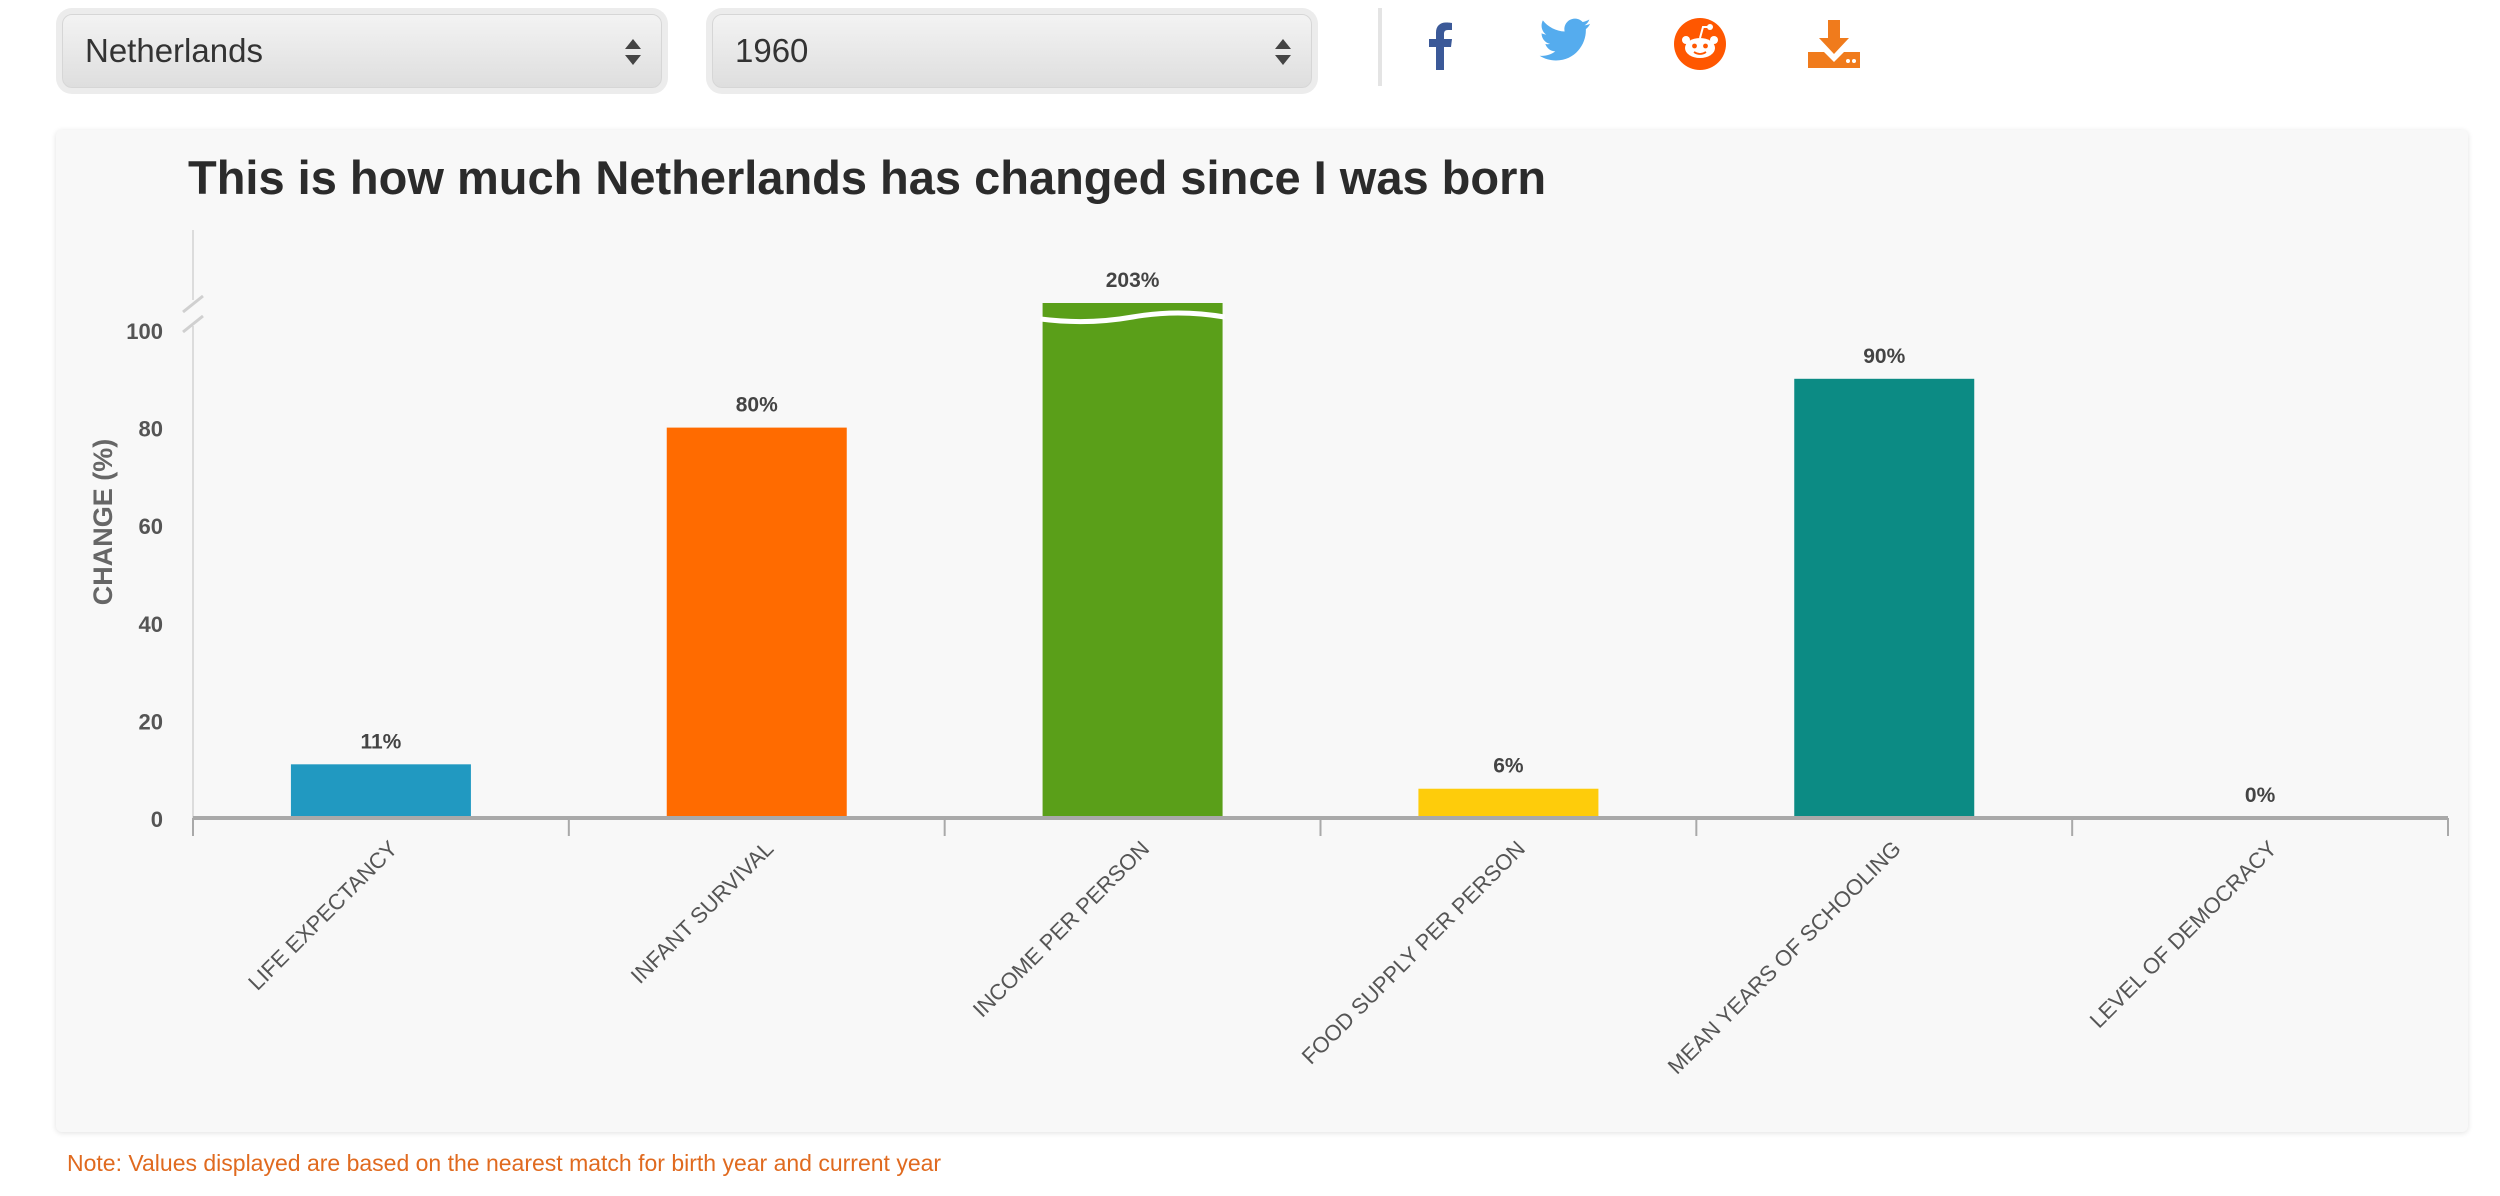 This screenshot has width=2500, height=1196. What do you see at coordinates (151, 624) in the screenshot?
I see `y-tick-label: 40` at bounding box center [151, 624].